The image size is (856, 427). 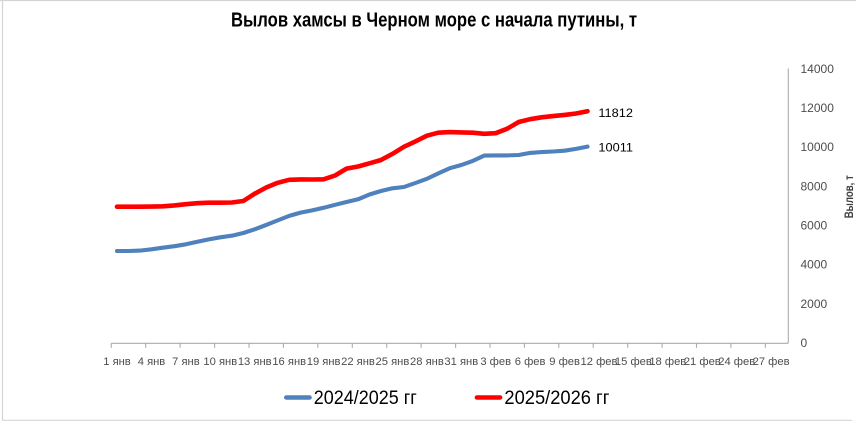 I want to click on svg-text: 4 янв, so click(x=152, y=362).